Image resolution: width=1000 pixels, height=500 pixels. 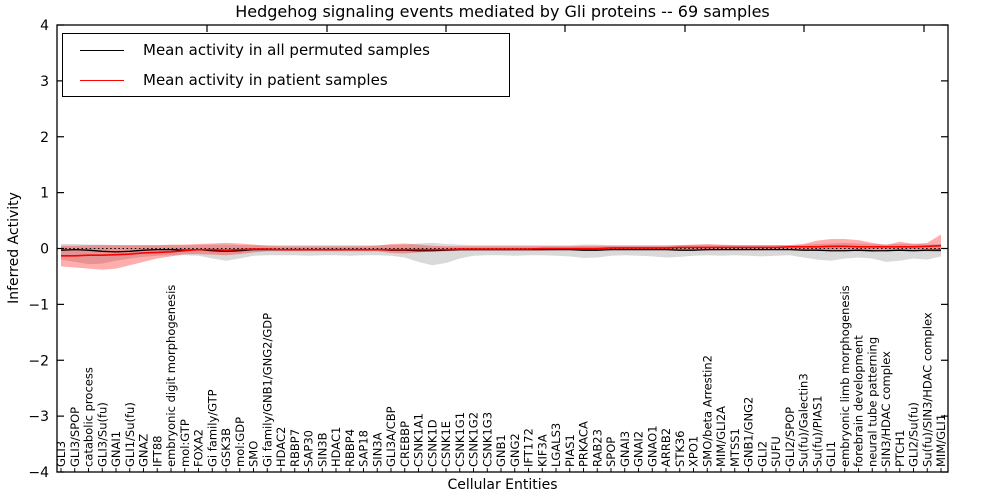 I want to click on x-tick-label: mol:GTP, so click(x=185, y=443).